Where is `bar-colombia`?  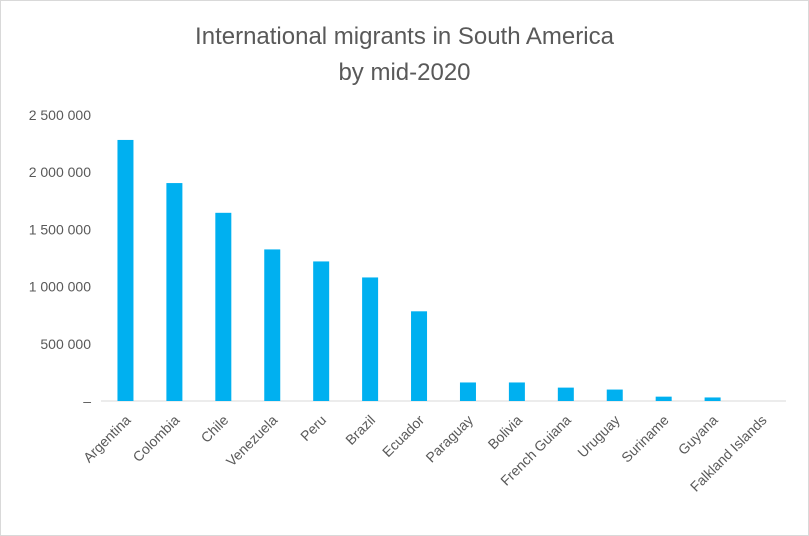
bar-colombia is located at coordinates (174, 292).